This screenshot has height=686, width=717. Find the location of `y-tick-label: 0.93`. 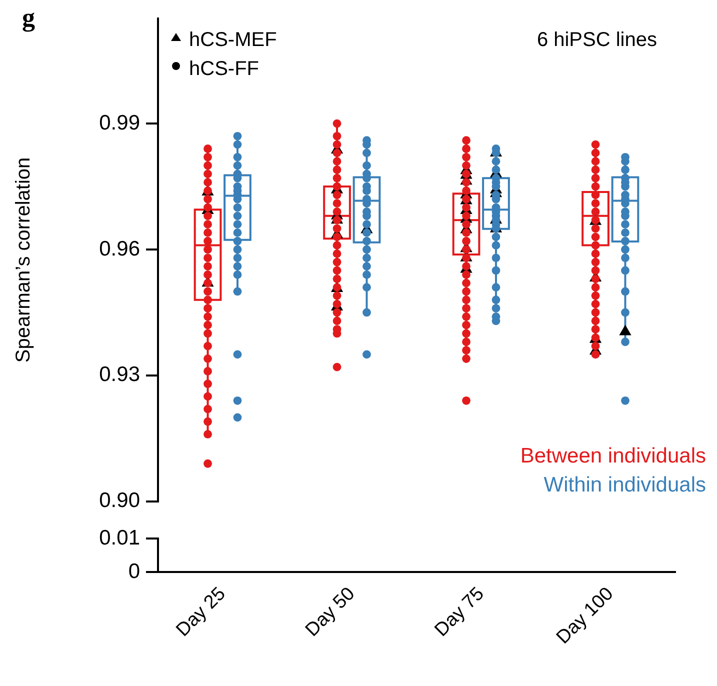

y-tick-label: 0.93 is located at coordinates (119, 374).